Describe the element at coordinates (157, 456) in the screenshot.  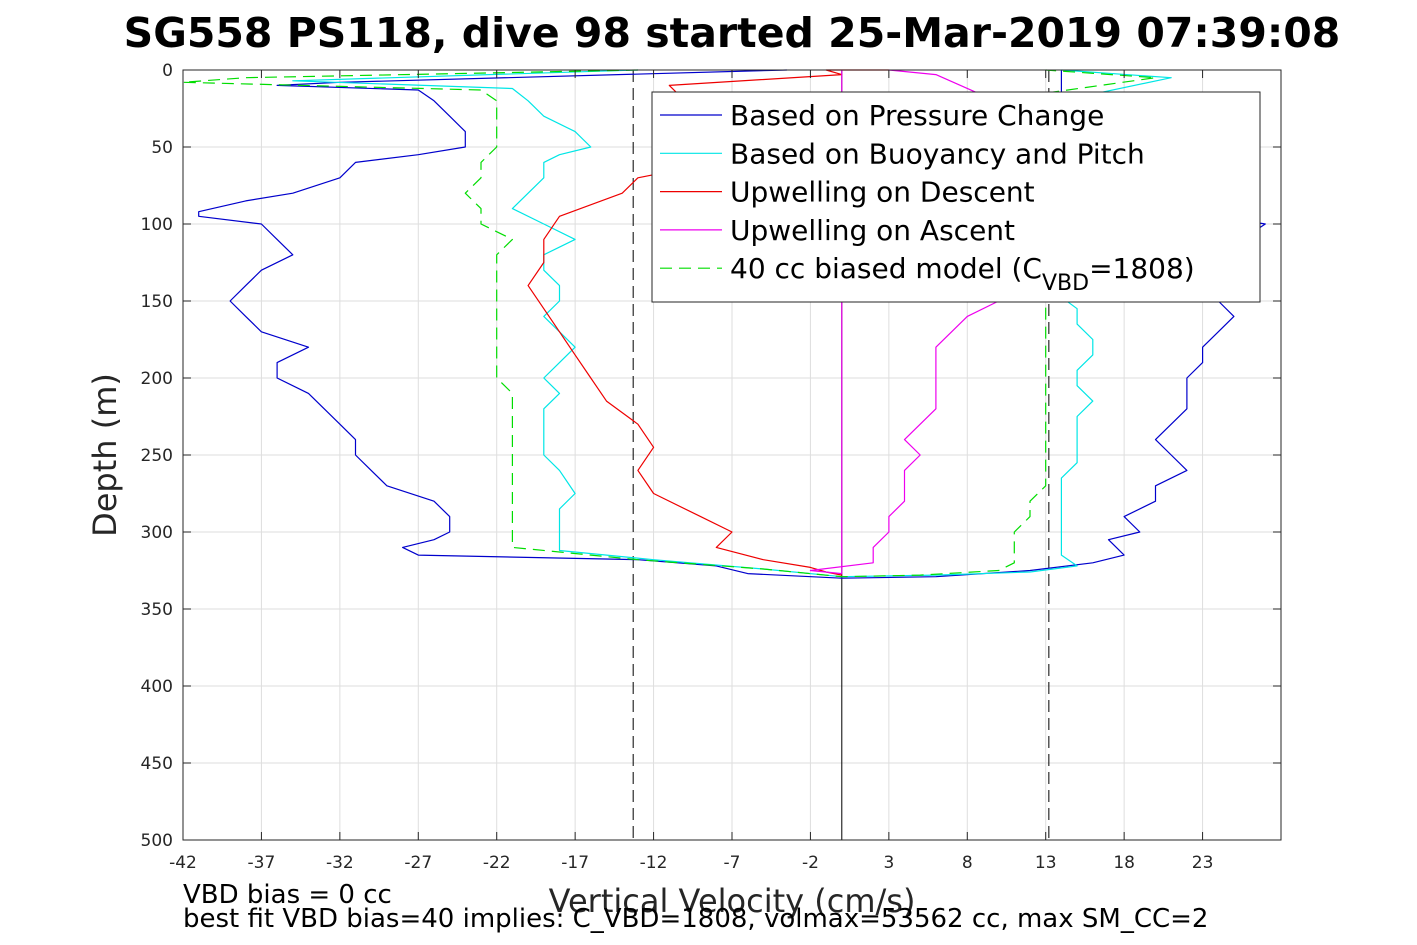
I see `y-tick-label: 250` at that location.